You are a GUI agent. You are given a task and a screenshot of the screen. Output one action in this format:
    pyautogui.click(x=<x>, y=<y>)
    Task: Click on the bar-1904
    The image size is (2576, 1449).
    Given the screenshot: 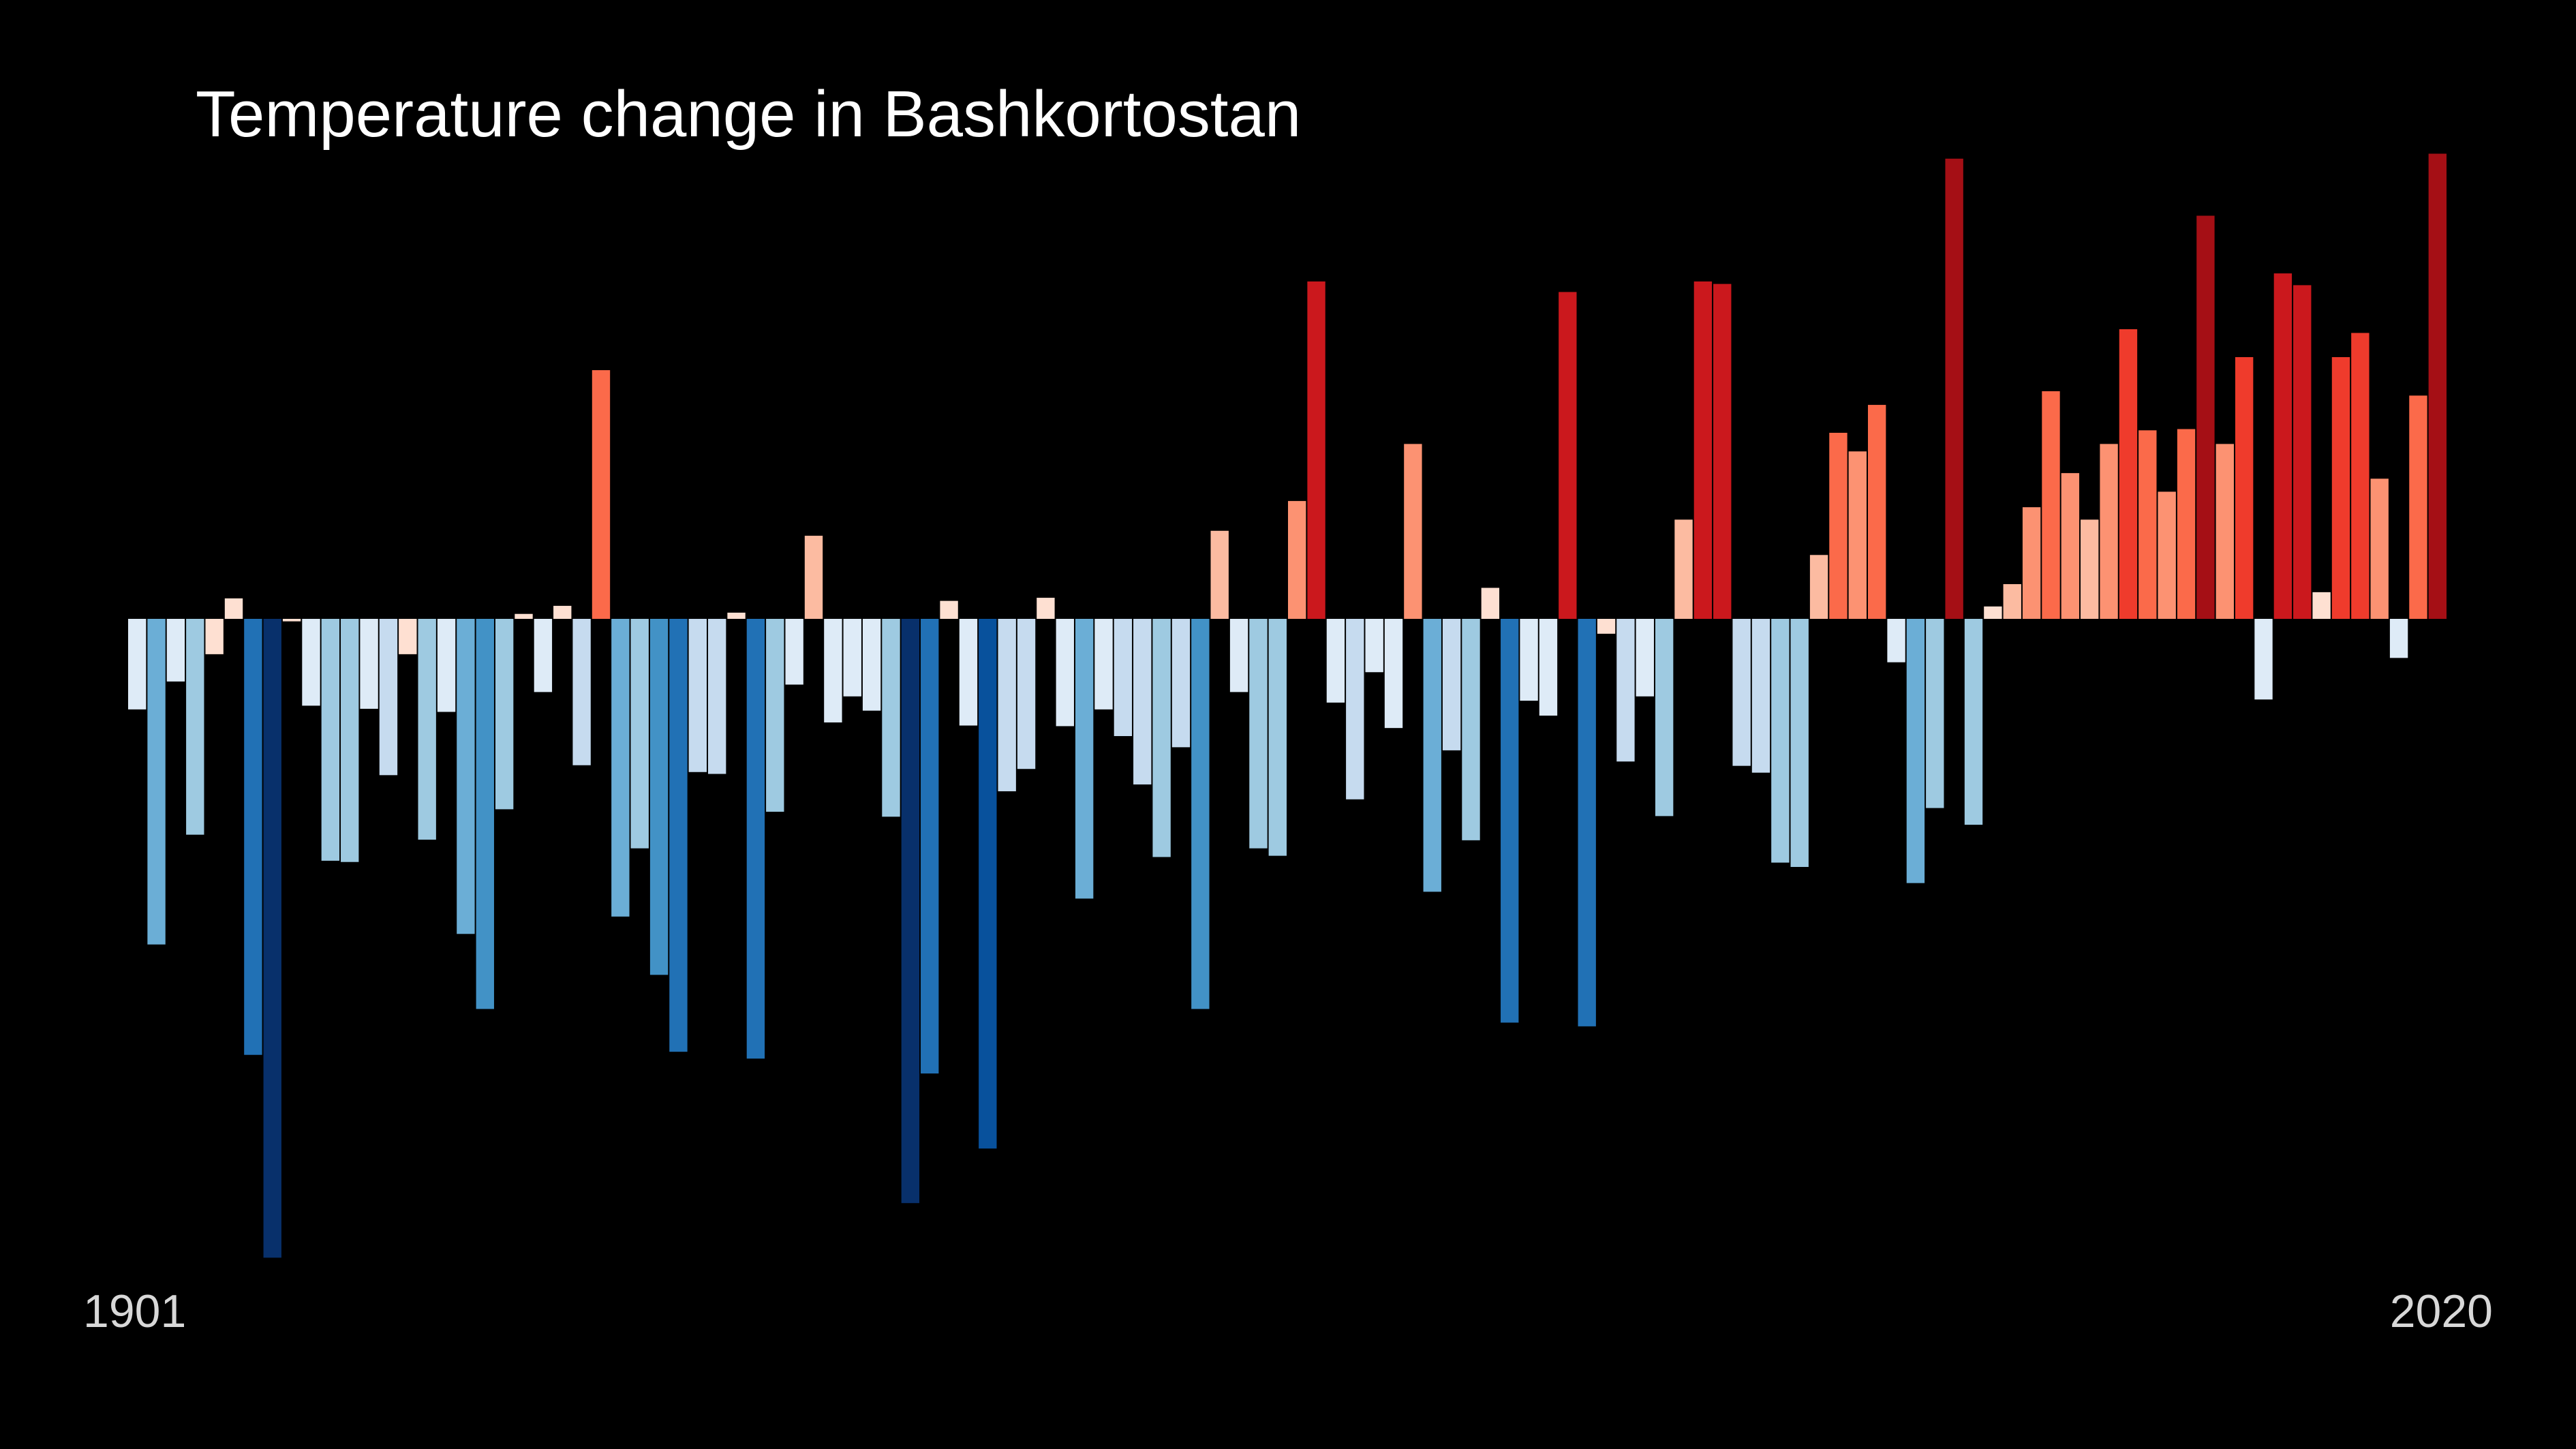 What is the action you would take?
    pyautogui.click(x=195, y=727)
    